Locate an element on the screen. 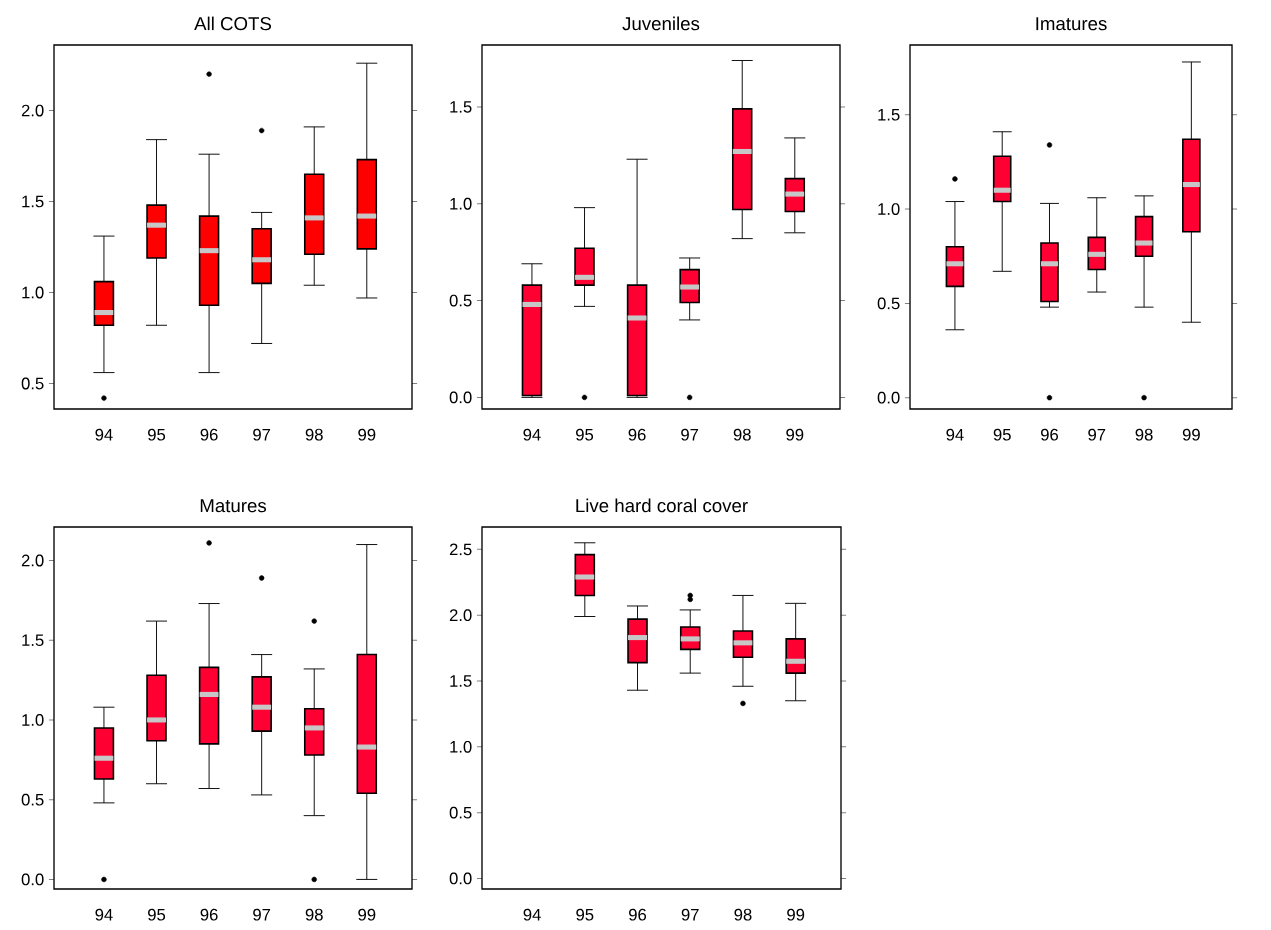 This screenshot has height=930, width=1271. chart-title: Matures is located at coordinates (233, 506).